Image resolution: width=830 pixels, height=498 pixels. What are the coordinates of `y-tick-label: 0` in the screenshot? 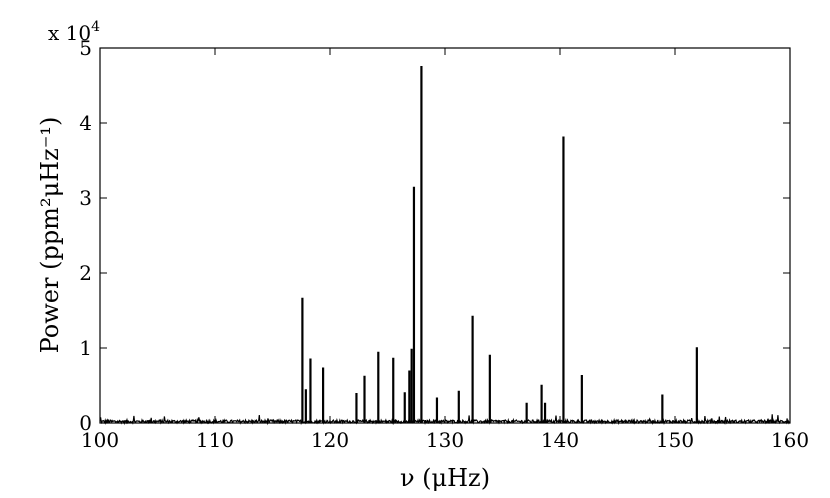 It's located at (85, 423).